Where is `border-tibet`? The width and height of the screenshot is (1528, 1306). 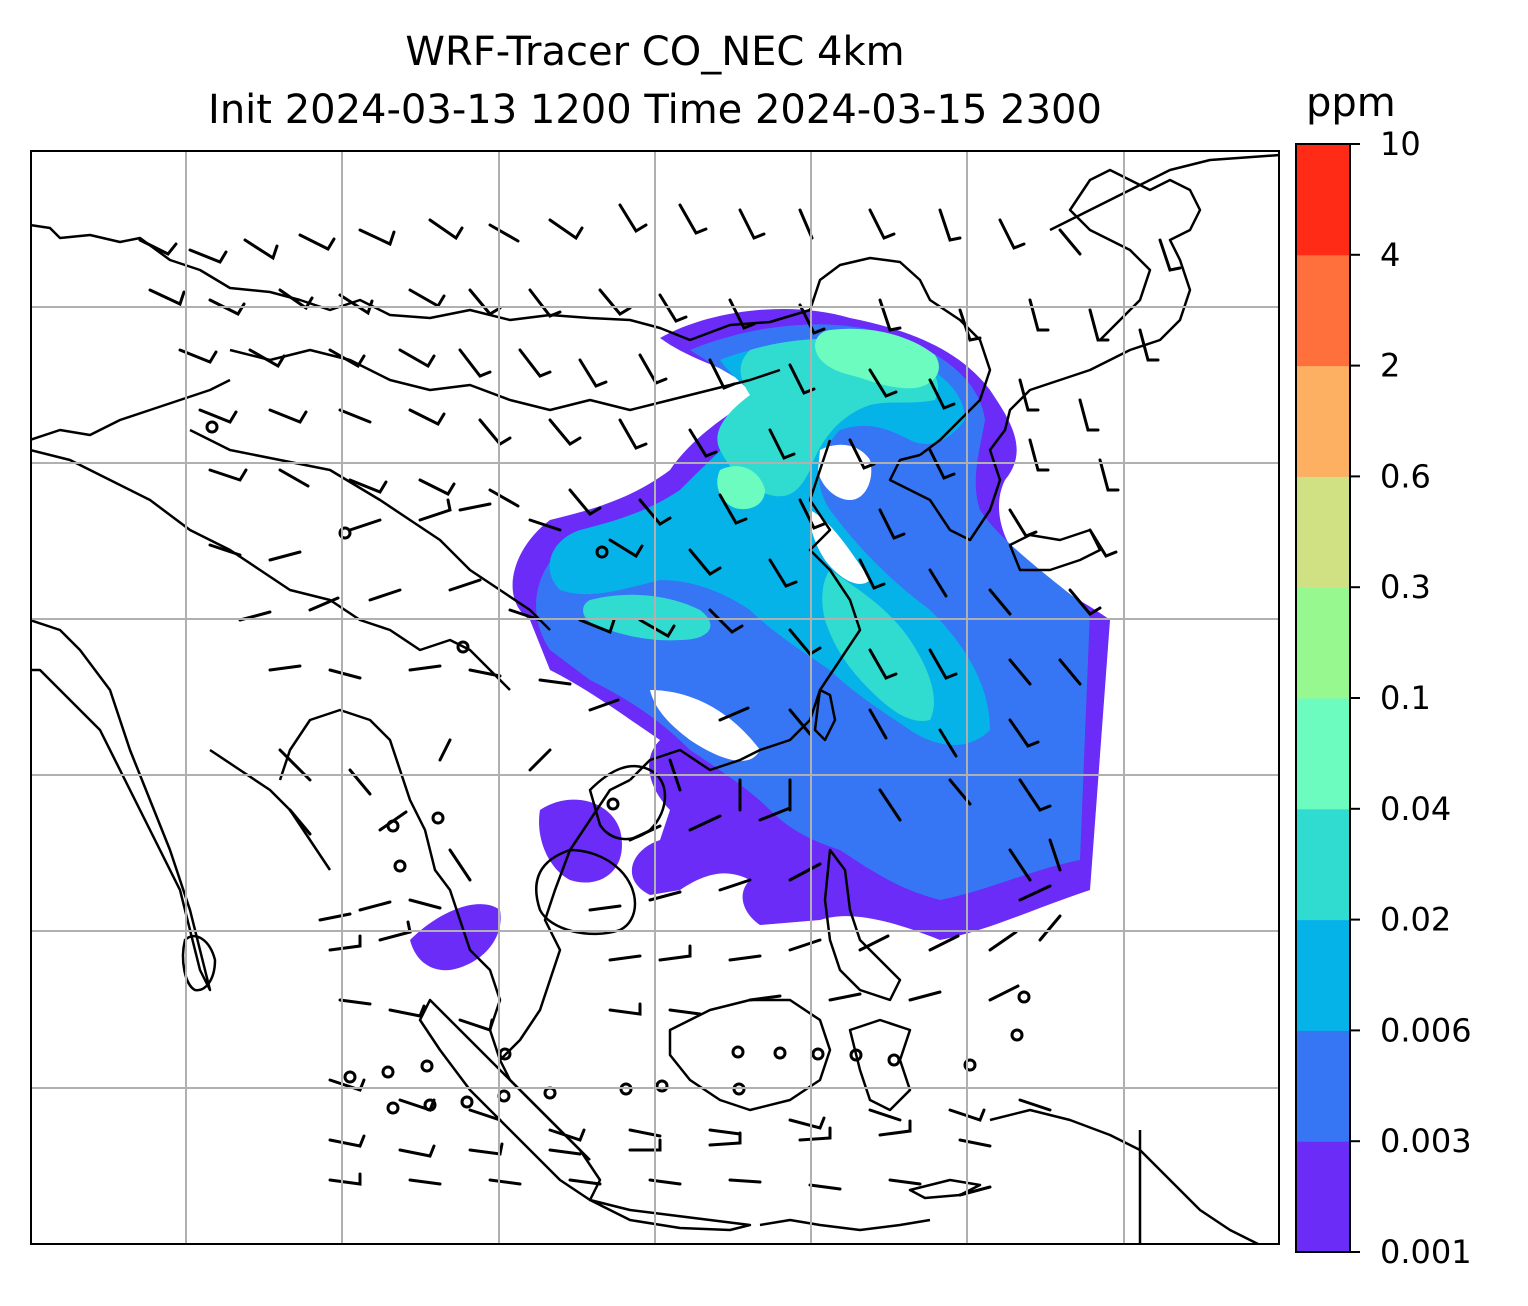 border-tibet is located at coordinates (370, 529).